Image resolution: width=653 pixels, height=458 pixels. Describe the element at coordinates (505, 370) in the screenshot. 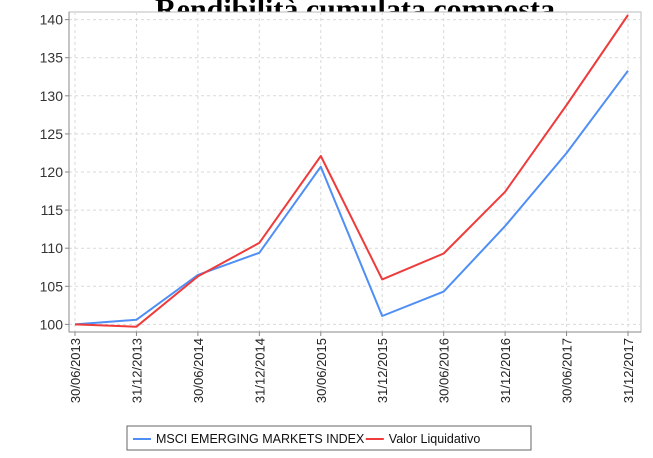

I see `x-tick-label: 31/12/2016` at that location.